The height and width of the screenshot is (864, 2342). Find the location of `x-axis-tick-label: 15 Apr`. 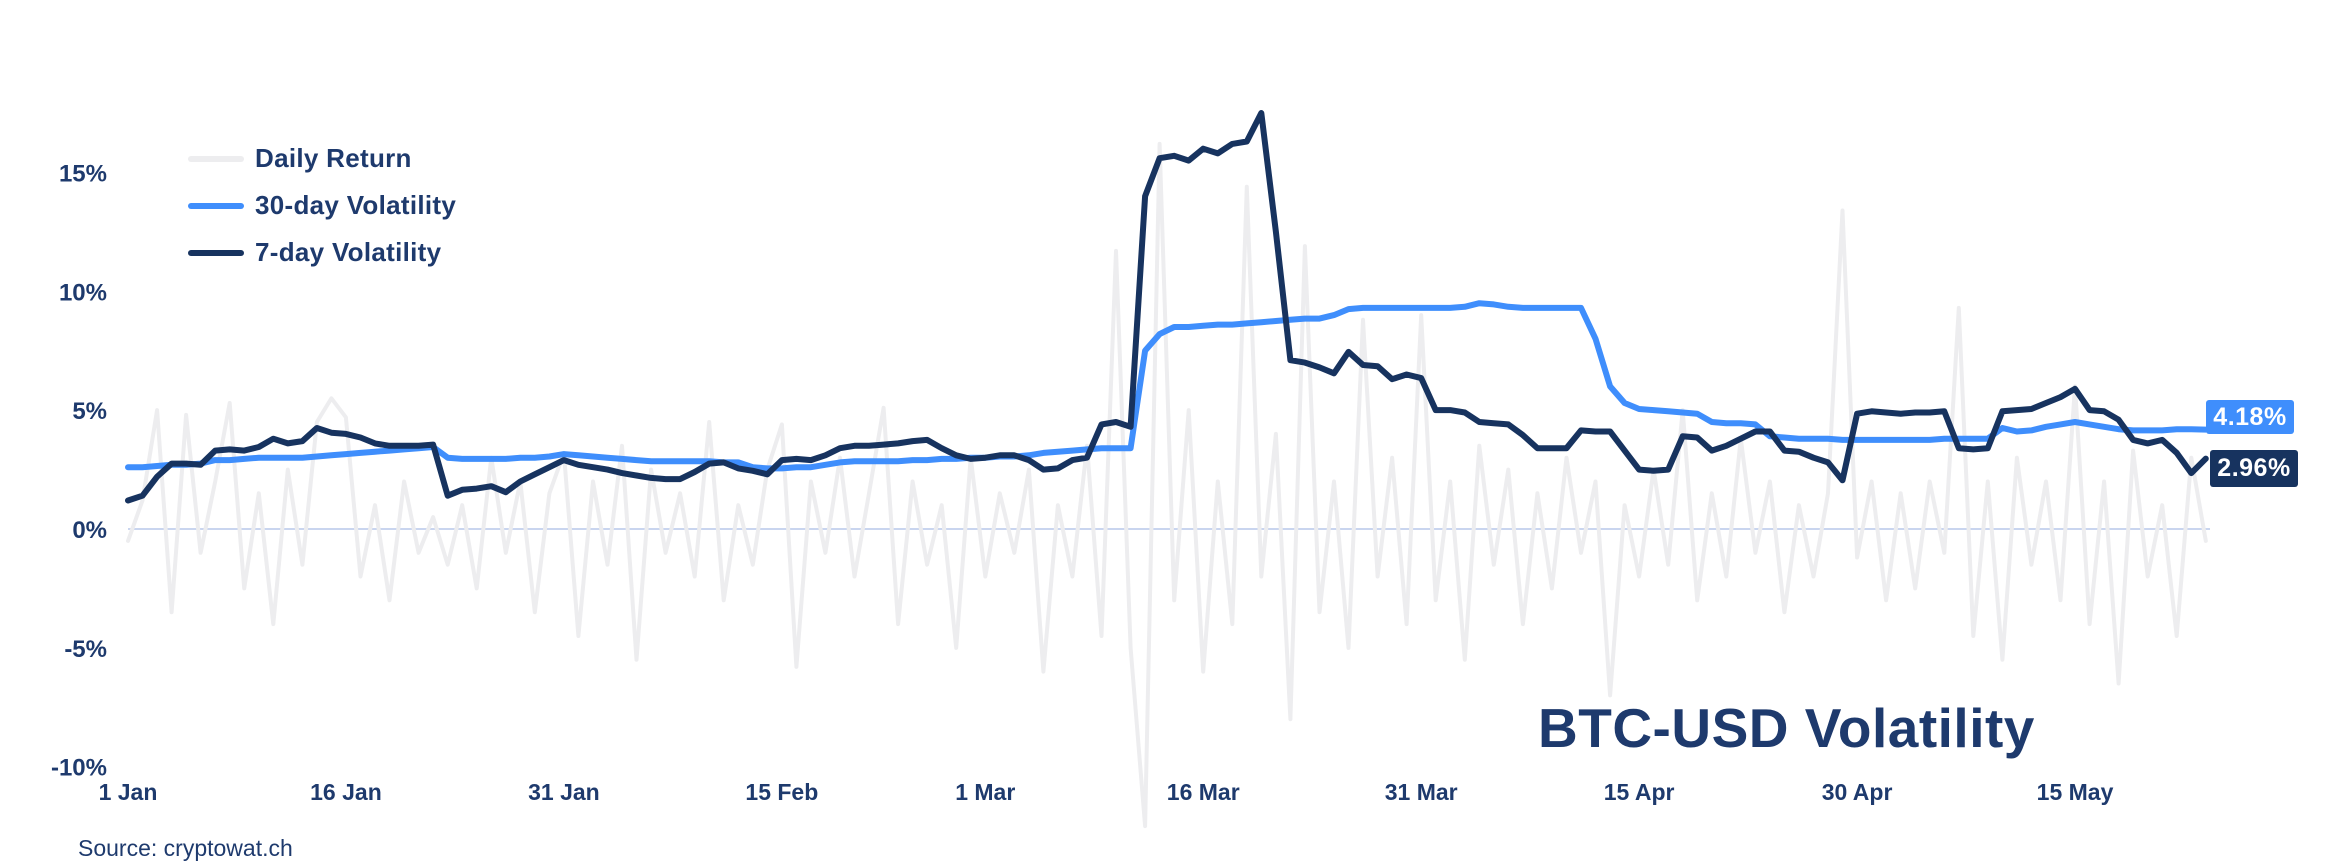

x-axis-tick-label: 15 Apr is located at coordinates (1639, 792).